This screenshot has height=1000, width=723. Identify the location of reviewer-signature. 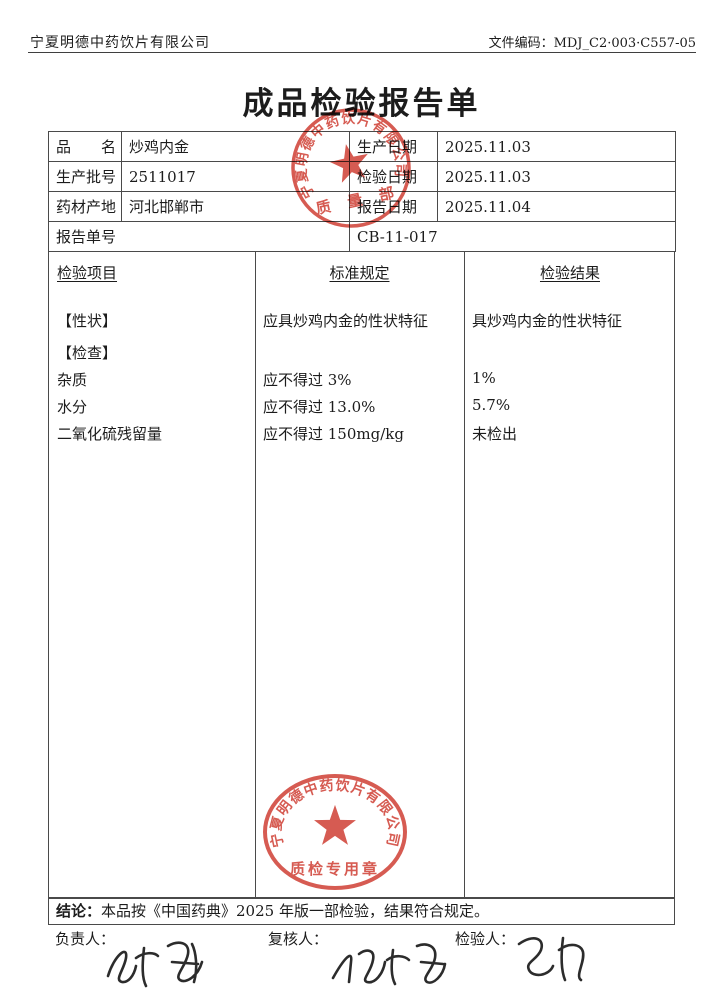
(389, 964).